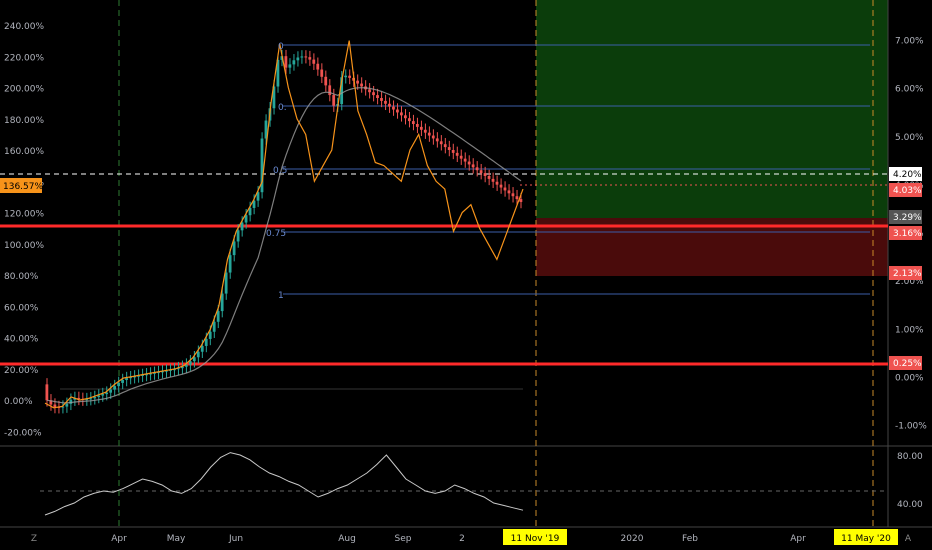 Image resolution: width=932 pixels, height=550 pixels. Describe the element at coordinates (21, 277) in the screenshot. I see `left-axis-tick: 80.00%` at that location.